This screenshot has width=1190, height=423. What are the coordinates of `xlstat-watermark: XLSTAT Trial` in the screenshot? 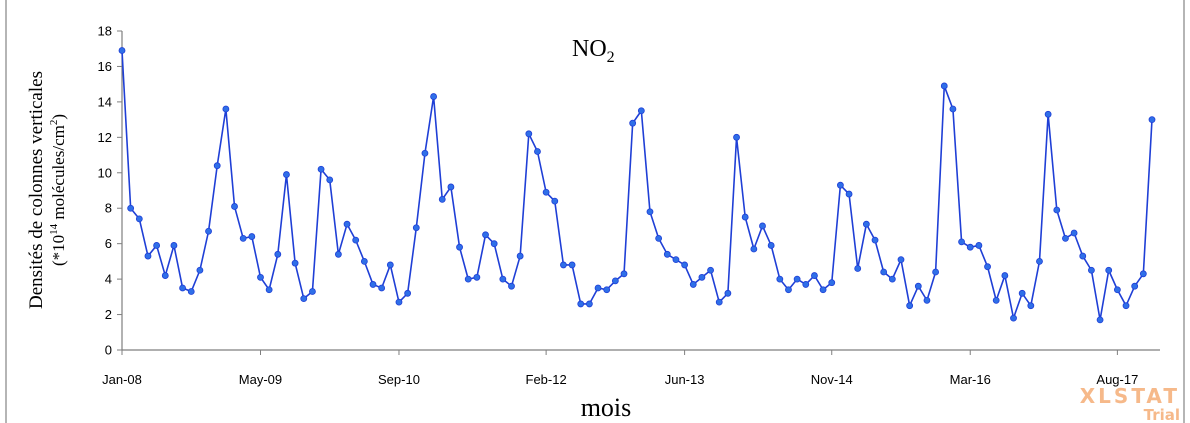 It's located at (1130, 403).